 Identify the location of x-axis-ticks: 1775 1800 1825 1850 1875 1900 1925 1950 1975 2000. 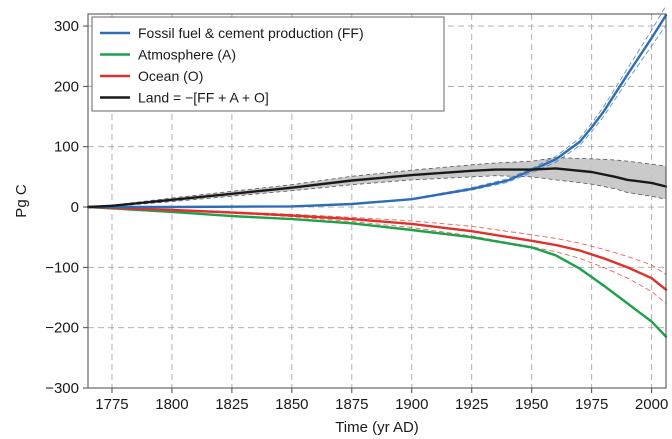
(381, 400).